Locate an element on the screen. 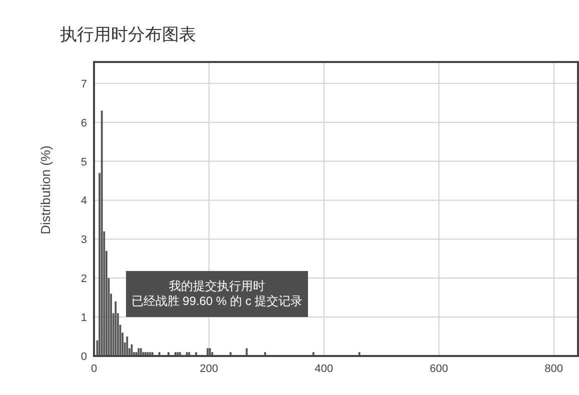 The width and height of the screenshot is (579, 395). x-tick-label: 800 is located at coordinates (554, 369).